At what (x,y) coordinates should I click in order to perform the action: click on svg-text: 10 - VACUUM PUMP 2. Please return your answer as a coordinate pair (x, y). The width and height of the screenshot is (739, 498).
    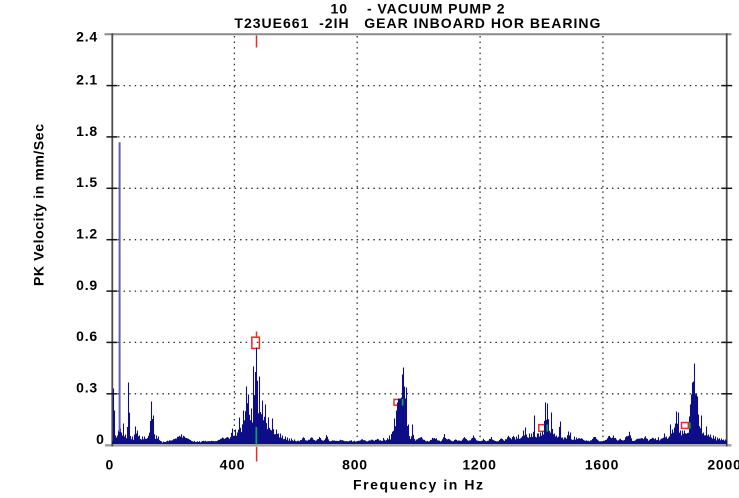
    Looking at the image, I should click on (418, 9).